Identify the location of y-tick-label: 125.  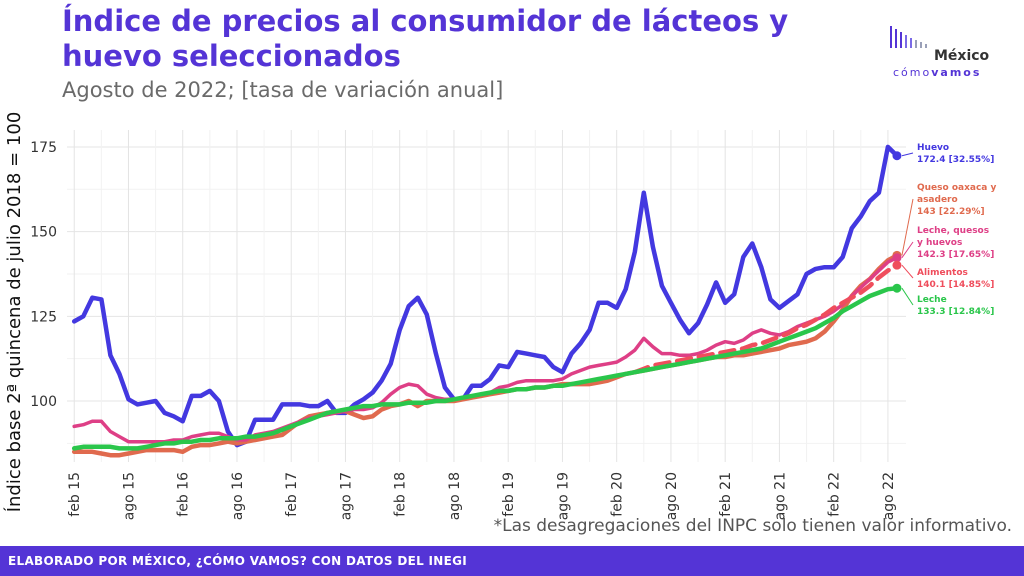
(43, 317).